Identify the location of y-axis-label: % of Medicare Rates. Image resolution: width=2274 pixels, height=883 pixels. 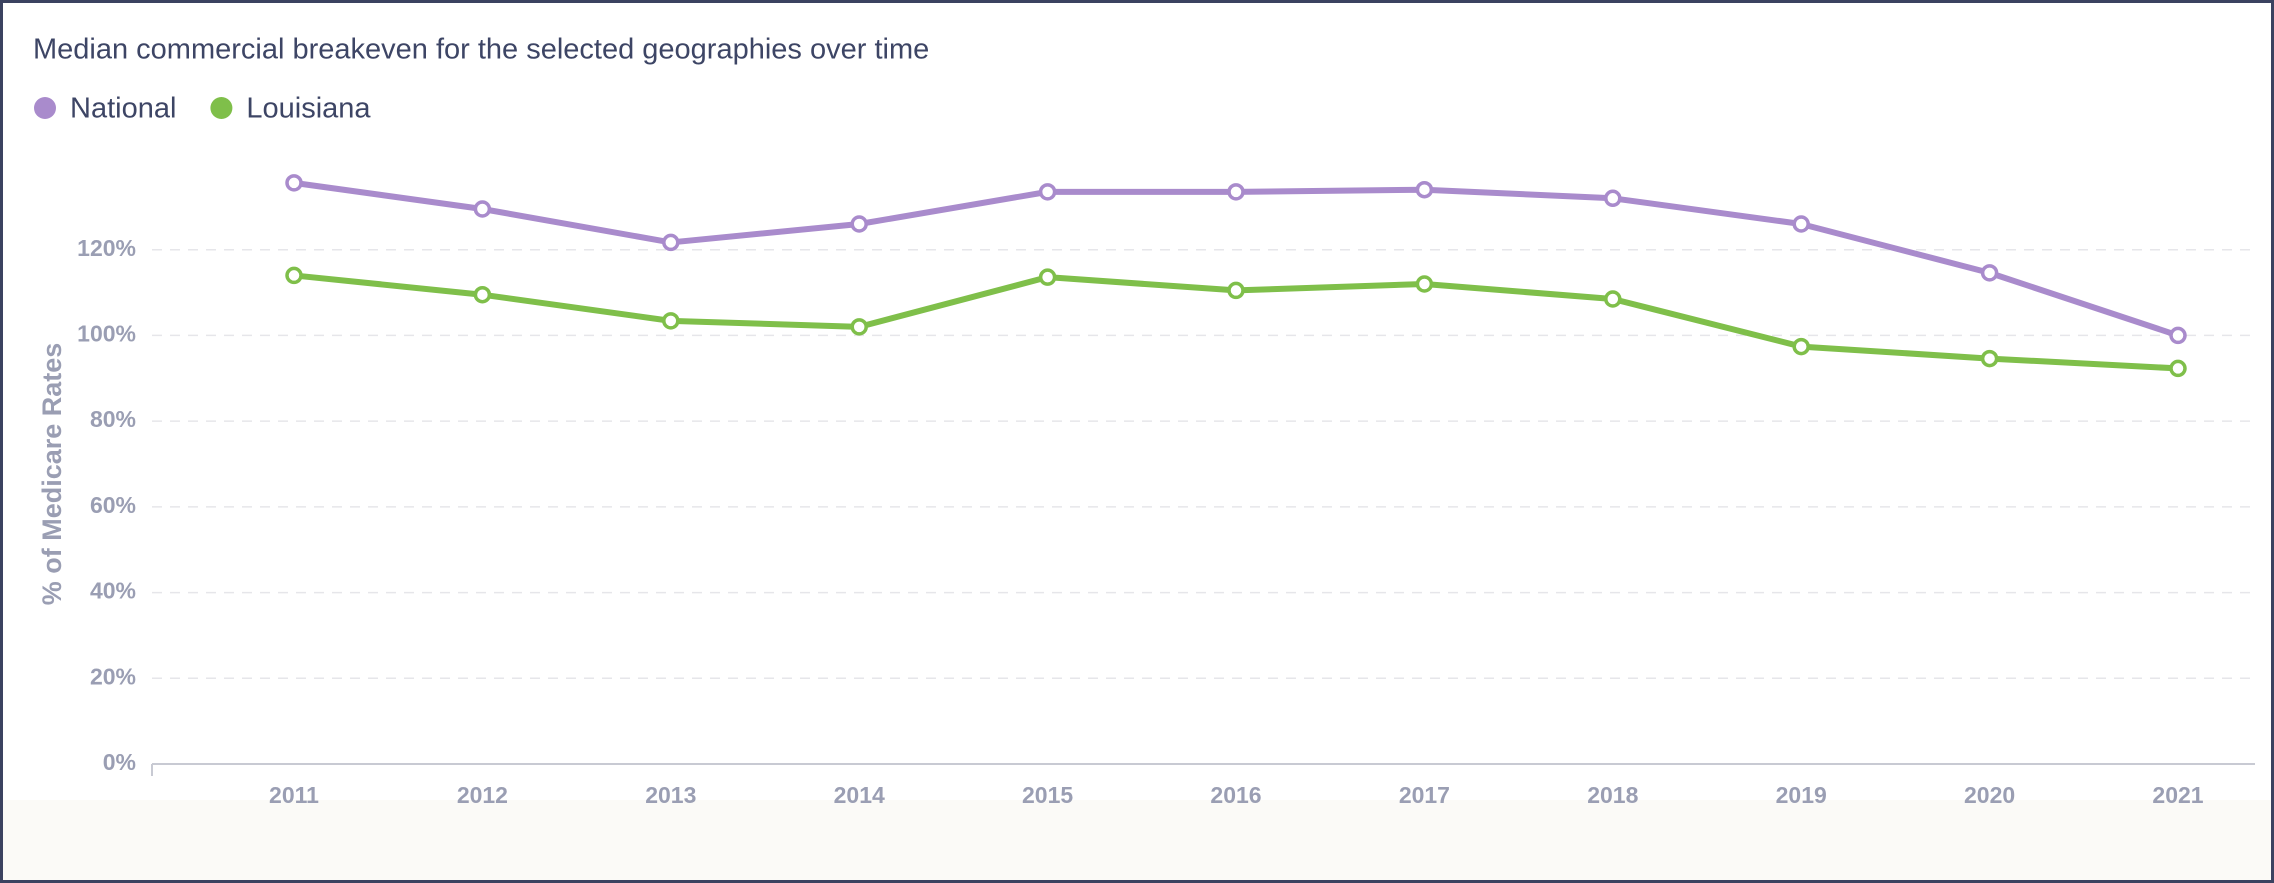
(52, 474).